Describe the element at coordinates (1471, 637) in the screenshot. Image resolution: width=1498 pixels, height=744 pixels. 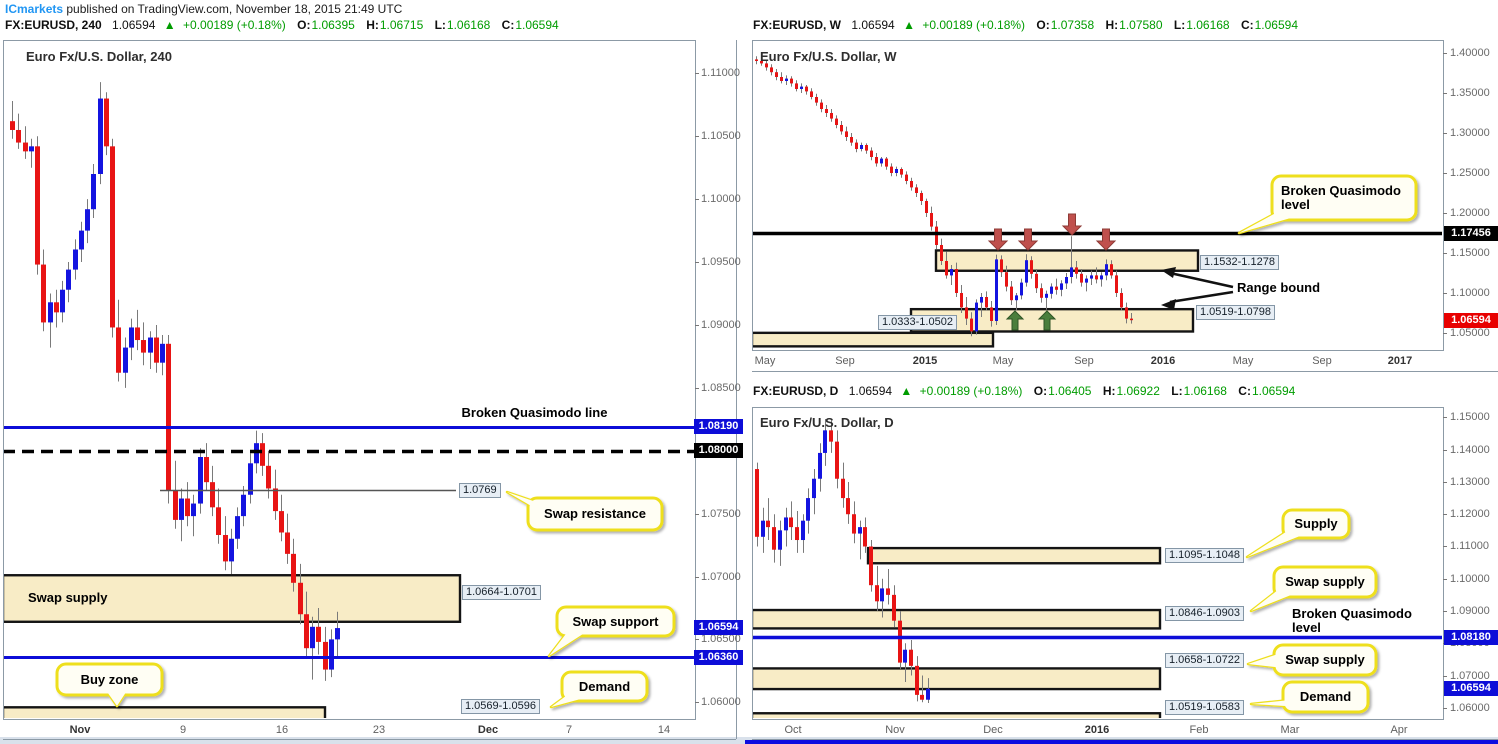
I see `price-flag-1.08180: 1.08180` at that location.